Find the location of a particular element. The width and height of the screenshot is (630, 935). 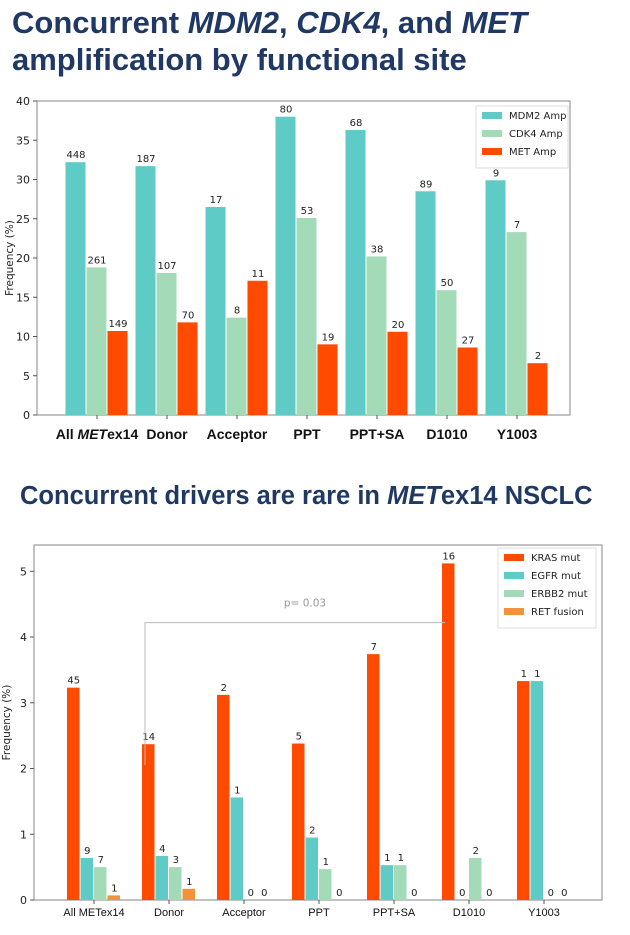

data-label: 14 is located at coordinates (148, 737).